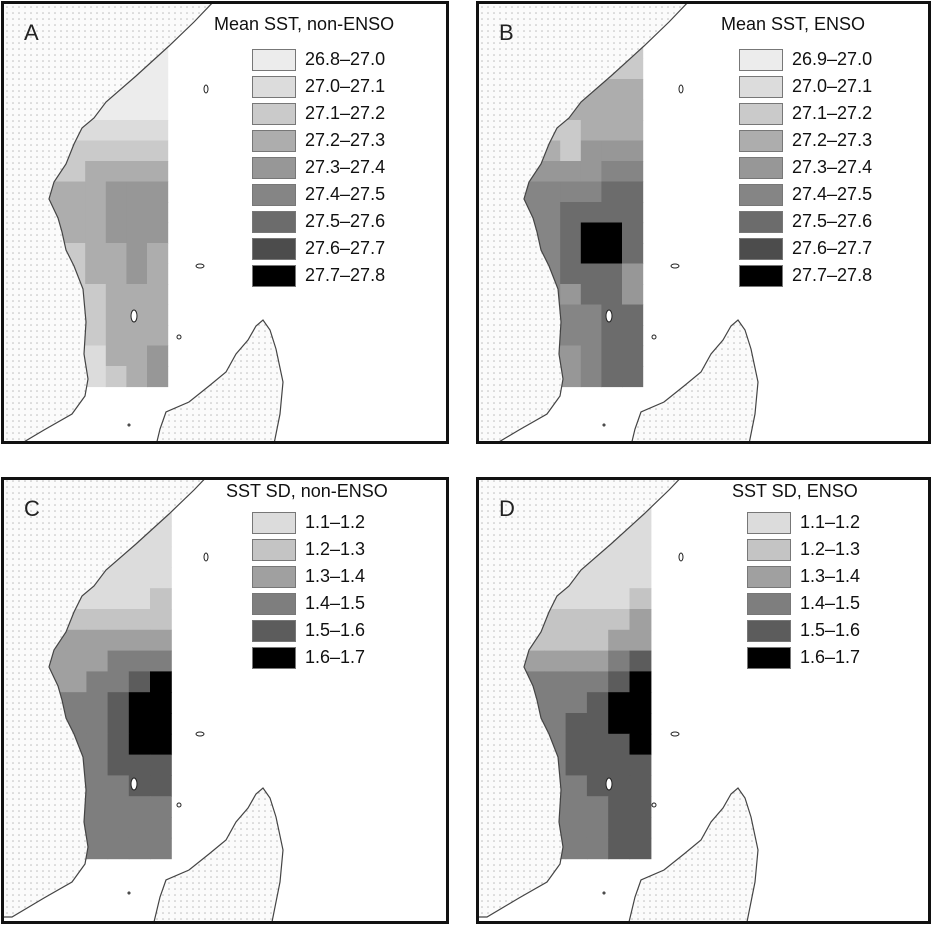 This screenshot has width=932, height=925. What do you see at coordinates (832, 167) in the screenshot?
I see `legend-label: 27.3–27.4` at bounding box center [832, 167].